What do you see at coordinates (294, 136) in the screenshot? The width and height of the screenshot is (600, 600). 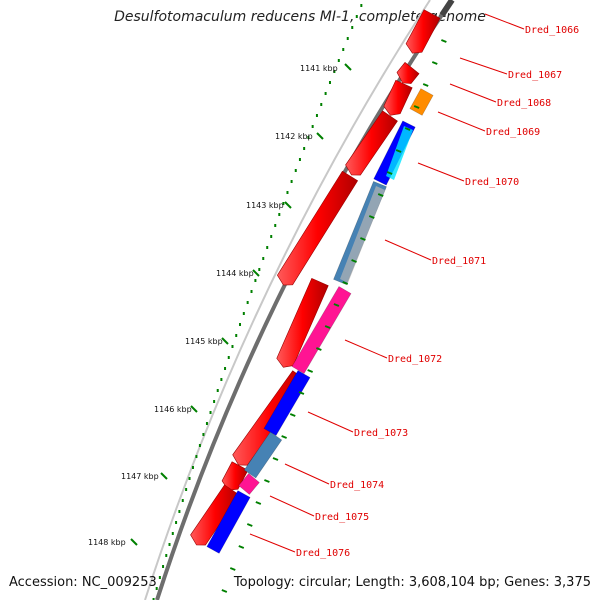 I see `ruler-tick-label: 1142 kbp` at bounding box center [294, 136].